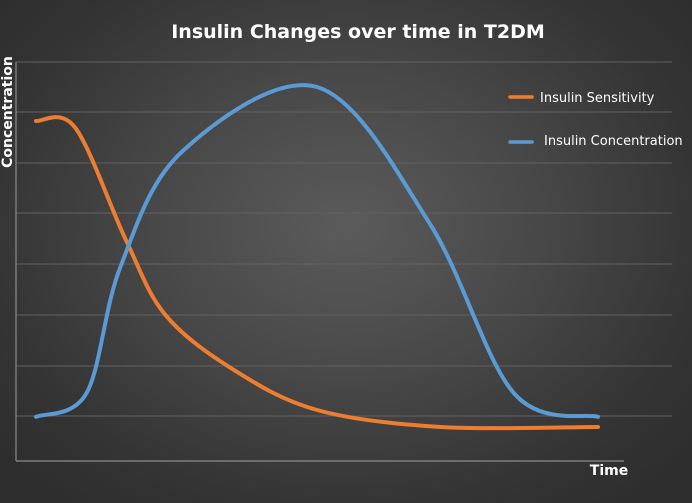  What do you see at coordinates (597, 98) in the screenshot?
I see `legend-label-insulin-sensitivity: Insulin Sensitivity` at bounding box center [597, 98].